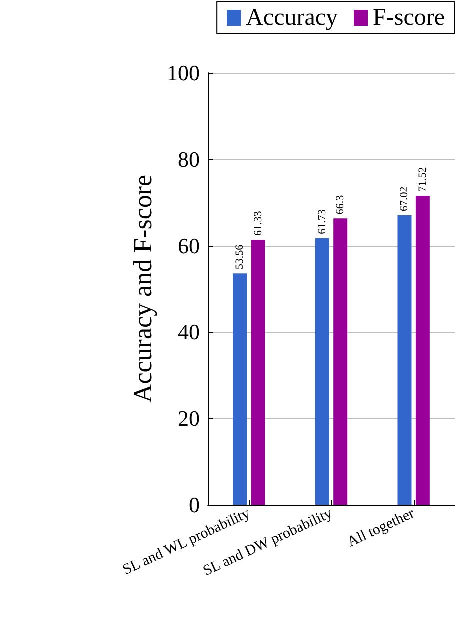 The height and width of the screenshot is (639, 455). Describe the element at coordinates (404, 199) in the screenshot. I see `data-label: 67.02` at that location.